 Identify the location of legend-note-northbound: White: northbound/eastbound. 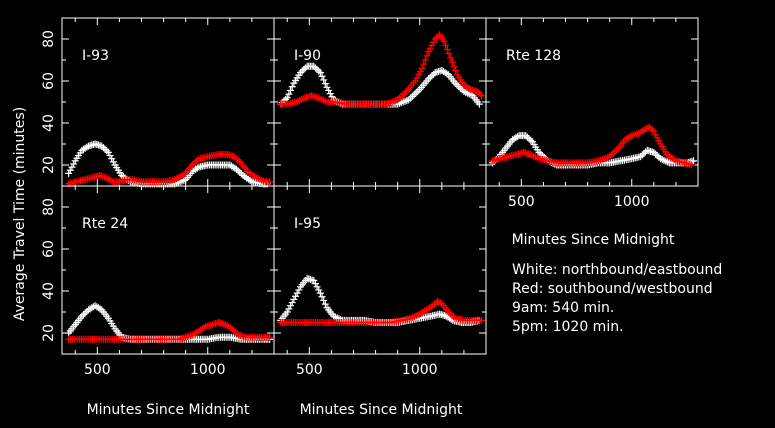
(617, 270).